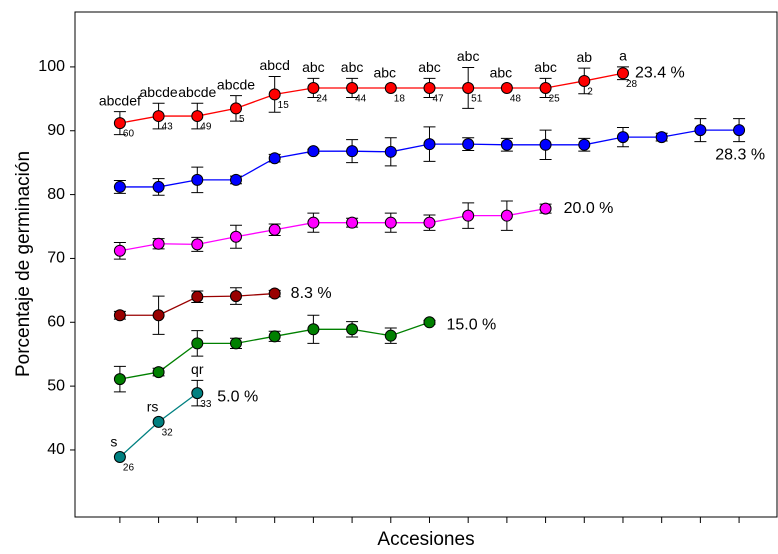  Describe the element at coordinates (197, 369) in the screenshot. I see `significance-letter: qr` at that location.